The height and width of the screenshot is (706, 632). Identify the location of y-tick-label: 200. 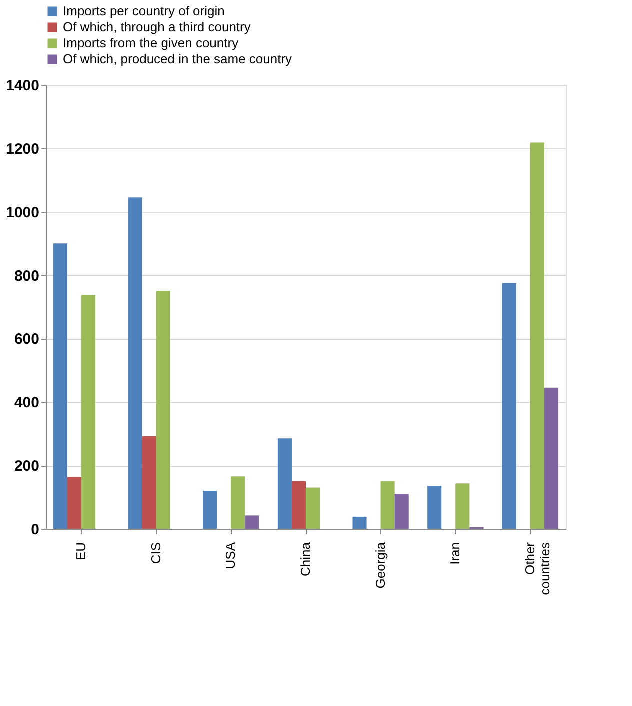
(27, 467).